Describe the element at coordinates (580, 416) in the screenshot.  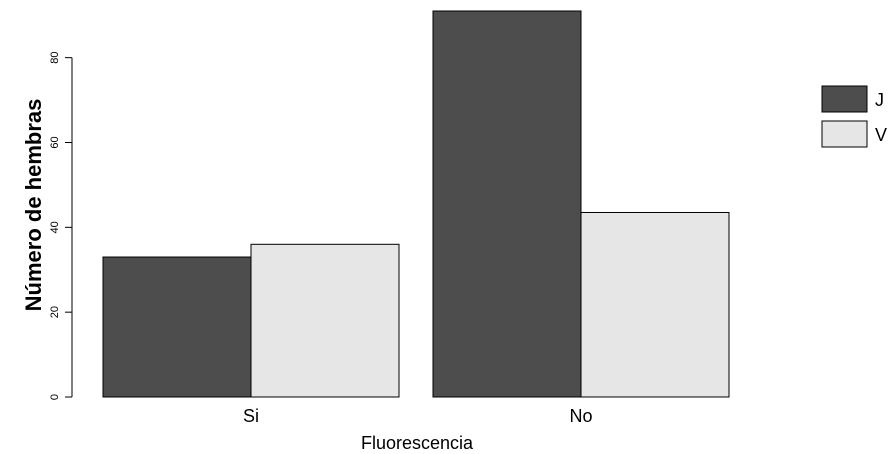
I see `x-category-label: No` at that location.